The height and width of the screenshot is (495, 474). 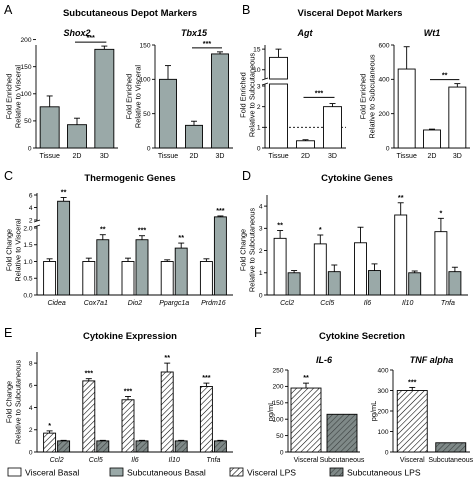 I want to click on bar-tissue-upper, so click(x=278, y=68).